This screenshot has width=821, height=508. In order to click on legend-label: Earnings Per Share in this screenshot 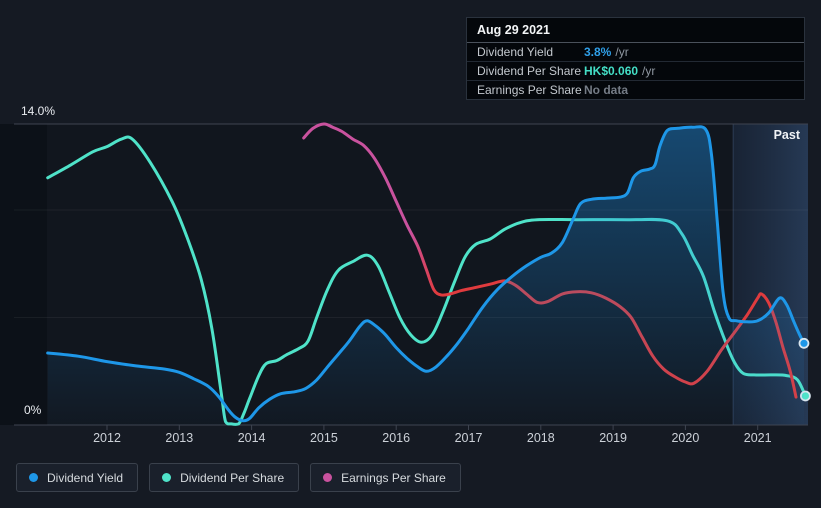, I will do `click(393, 477)`.